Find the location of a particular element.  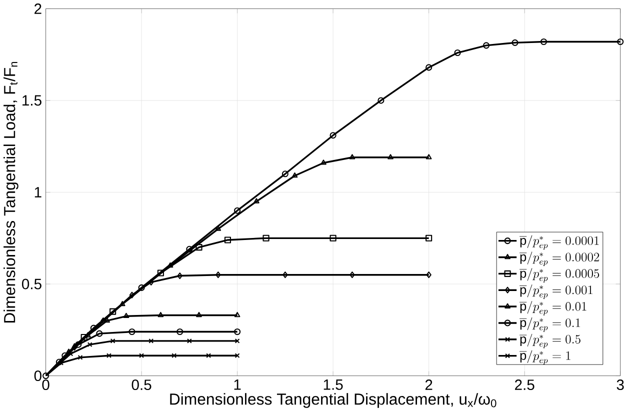

x-tick-label: 1.5 is located at coordinates (333, 384).